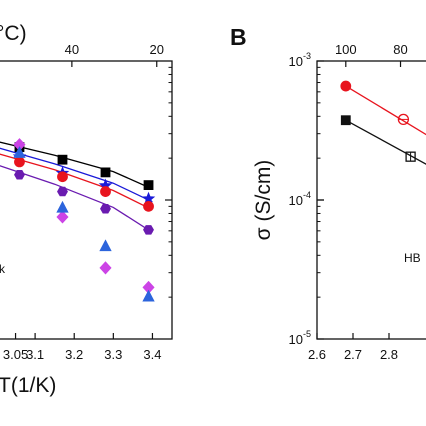 Image resolution: width=426 pixels, height=426 pixels. What do you see at coordinates (400, 49) in the screenshot?
I see `panel-b-top-tick-label: 80` at bounding box center [400, 49].